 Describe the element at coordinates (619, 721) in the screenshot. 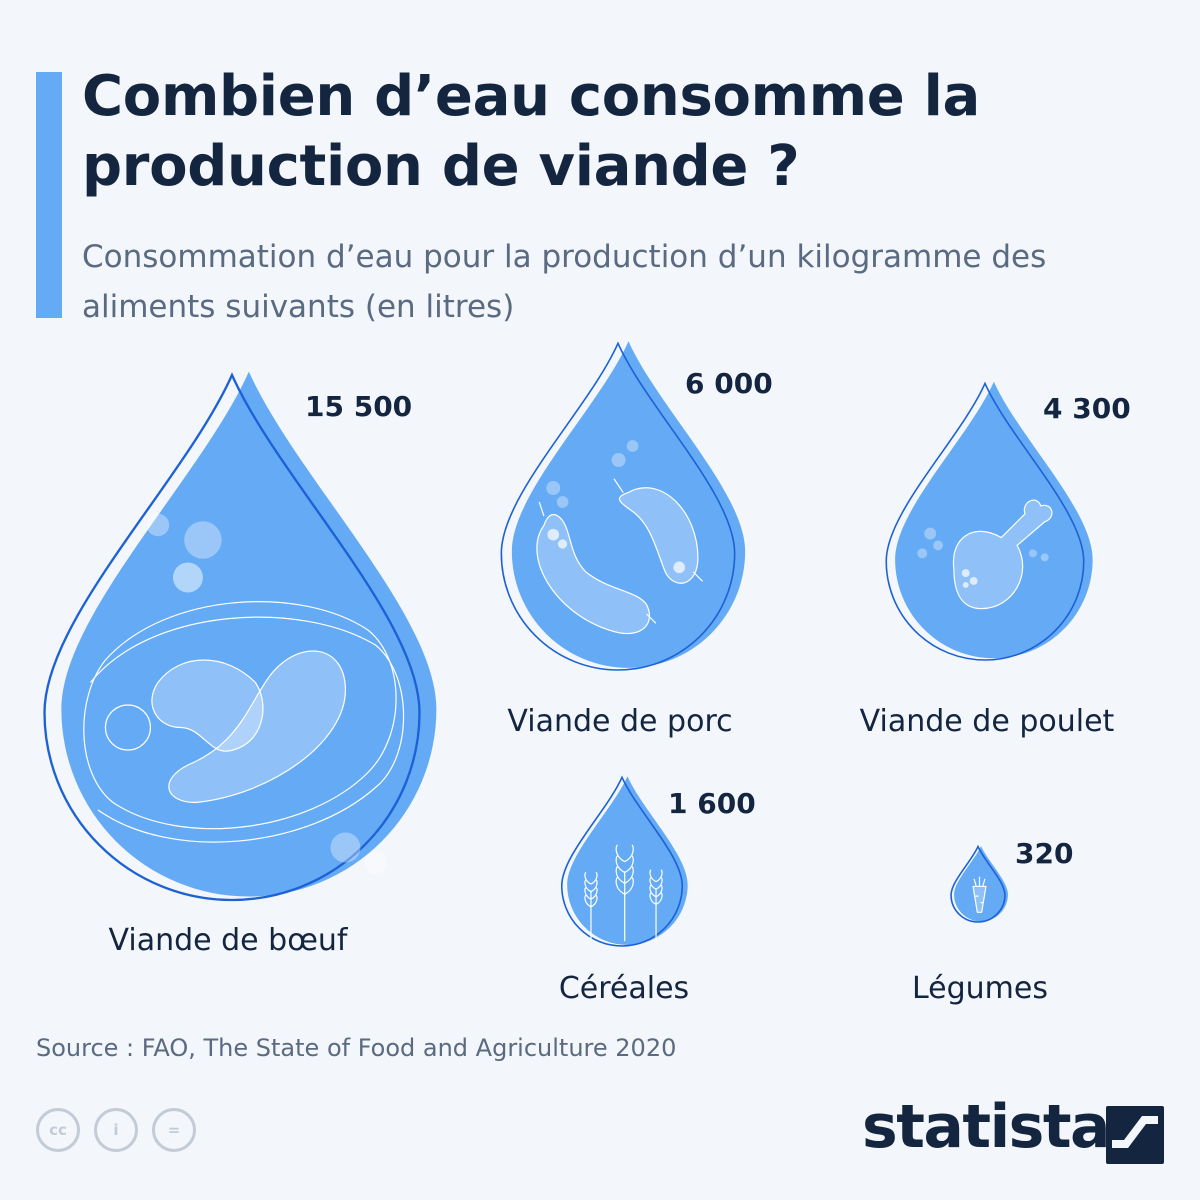

I see `category-label: Viande de porc` at that location.